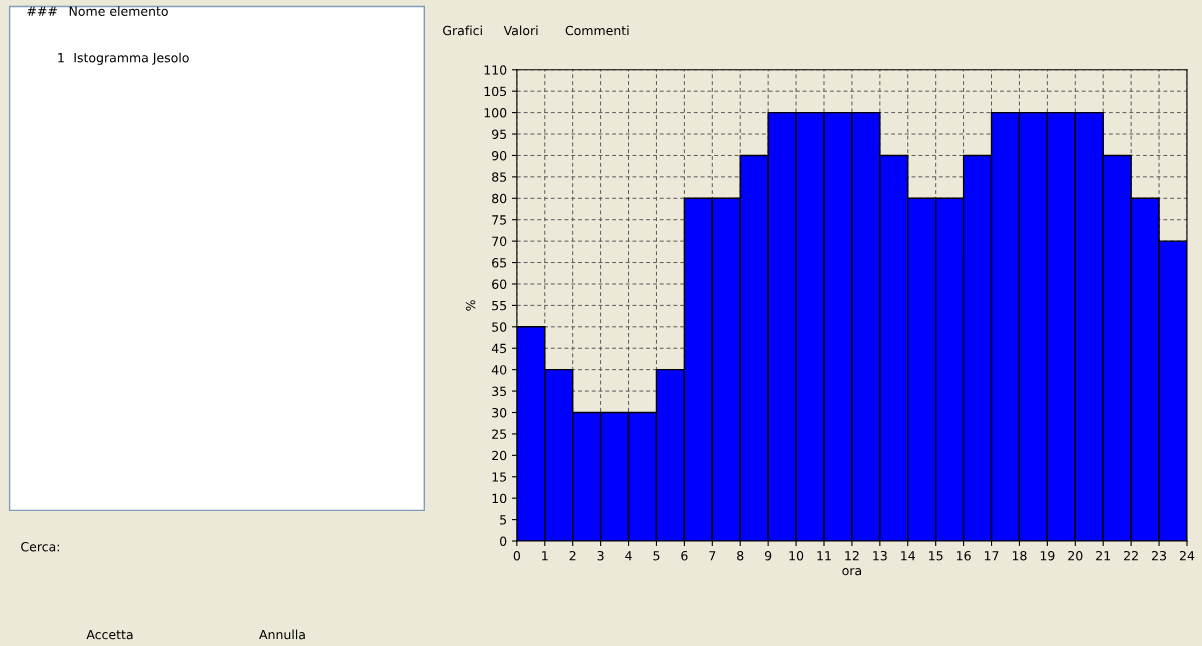 This screenshot has height=646, width=1202. I want to click on text: Cerca:, so click(40, 546).